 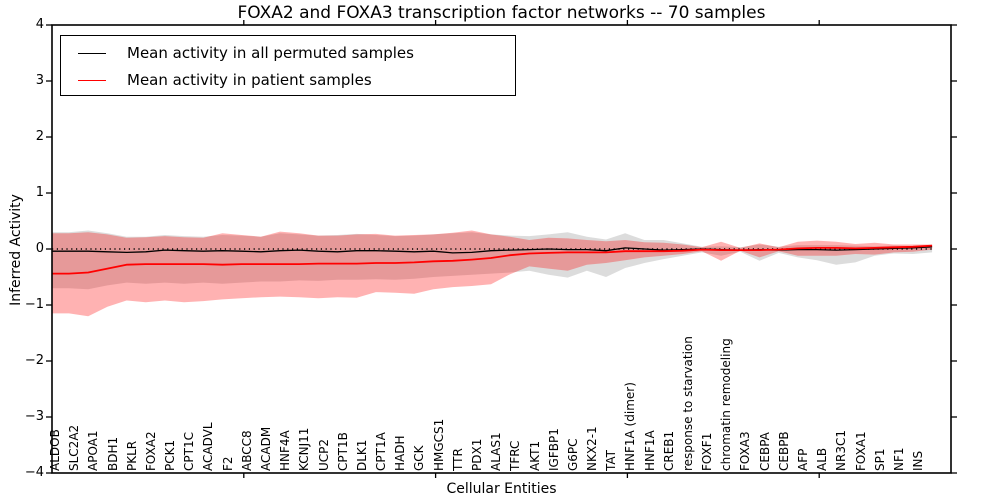 What do you see at coordinates (92, 53) in the screenshot?
I see `permuted-line-swatch` at bounding box center [92, 53].